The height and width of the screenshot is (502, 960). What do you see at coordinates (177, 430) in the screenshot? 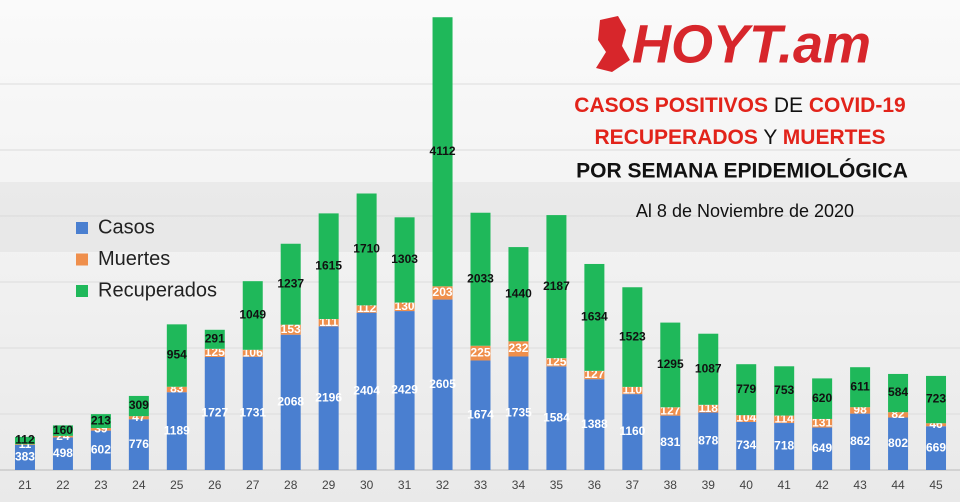
I see `value-label: 1189` at bounding box center [177, 430].